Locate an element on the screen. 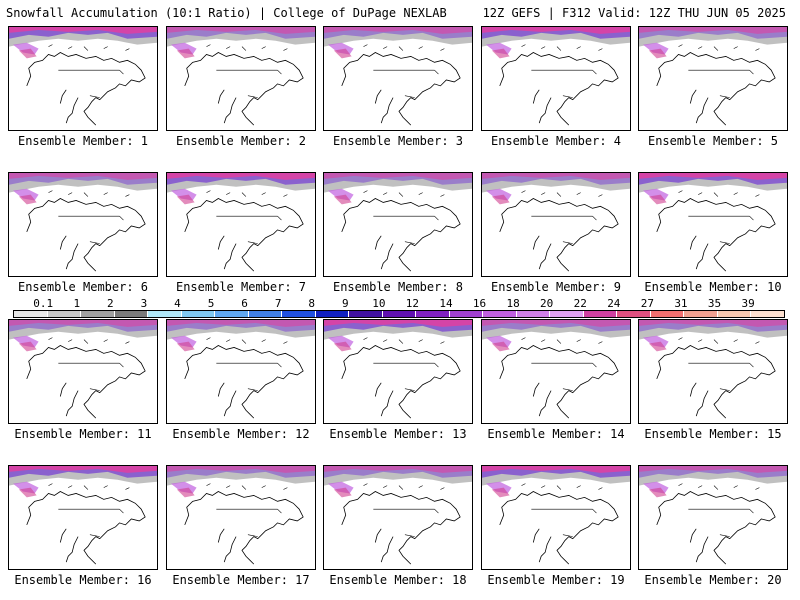  colorbar-tick-label: 1 is located at coordinates (77, 303).